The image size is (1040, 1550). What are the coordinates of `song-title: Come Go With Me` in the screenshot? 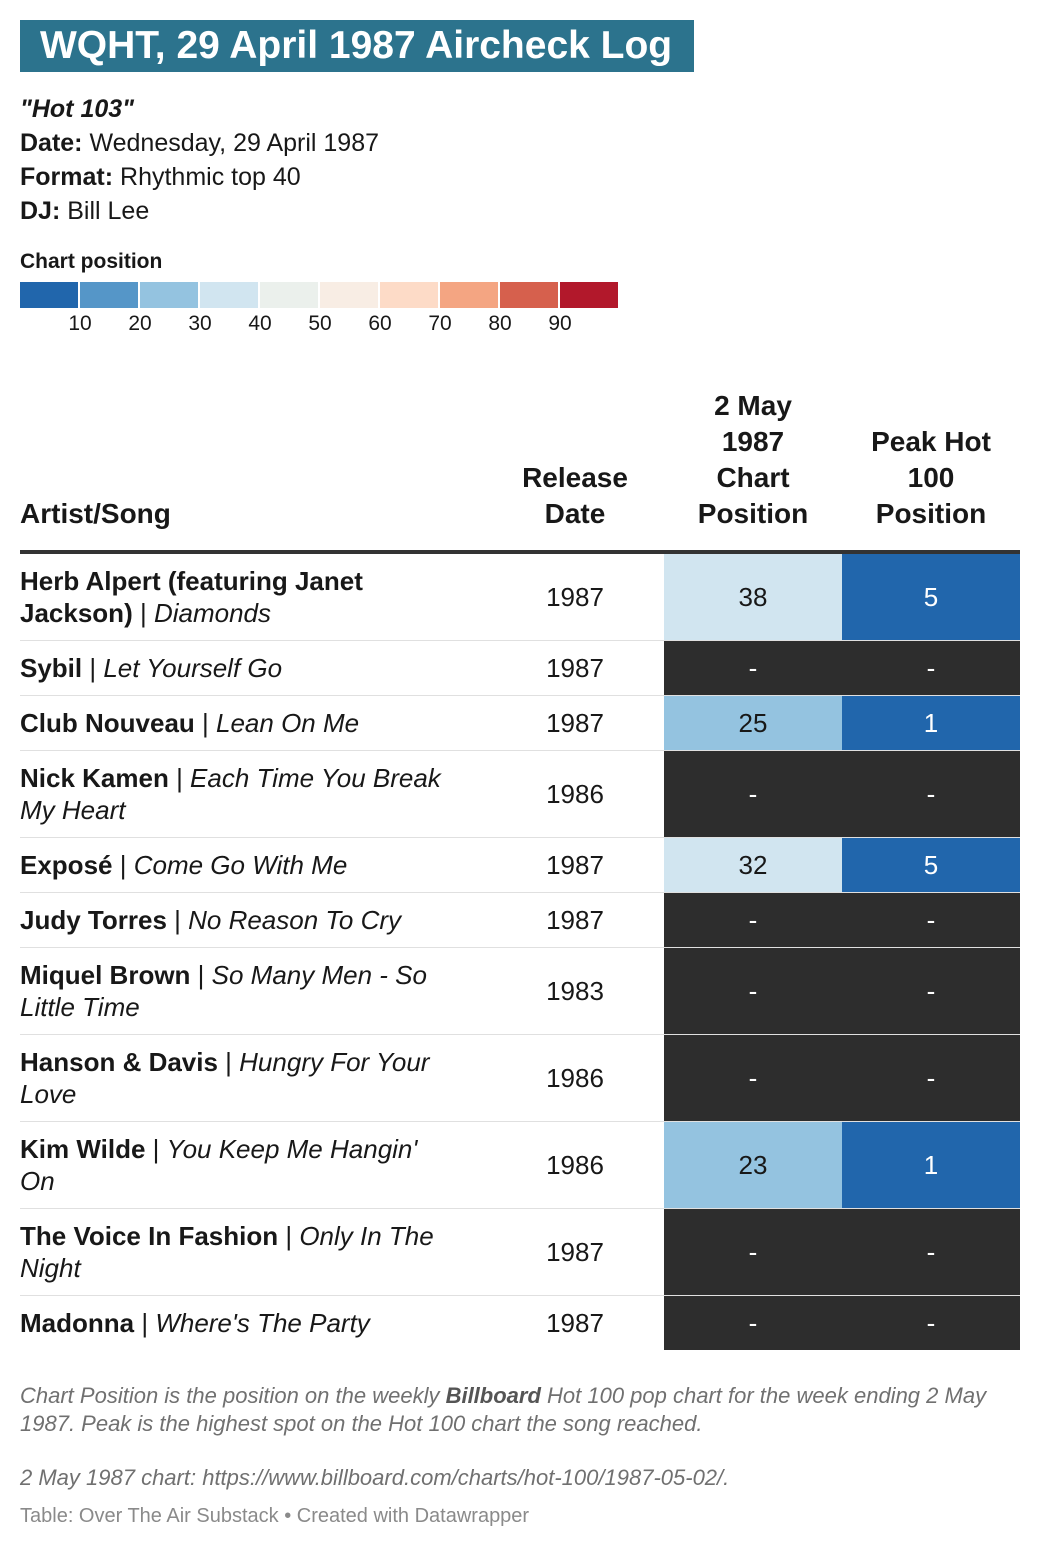 It's located at (240, 865).